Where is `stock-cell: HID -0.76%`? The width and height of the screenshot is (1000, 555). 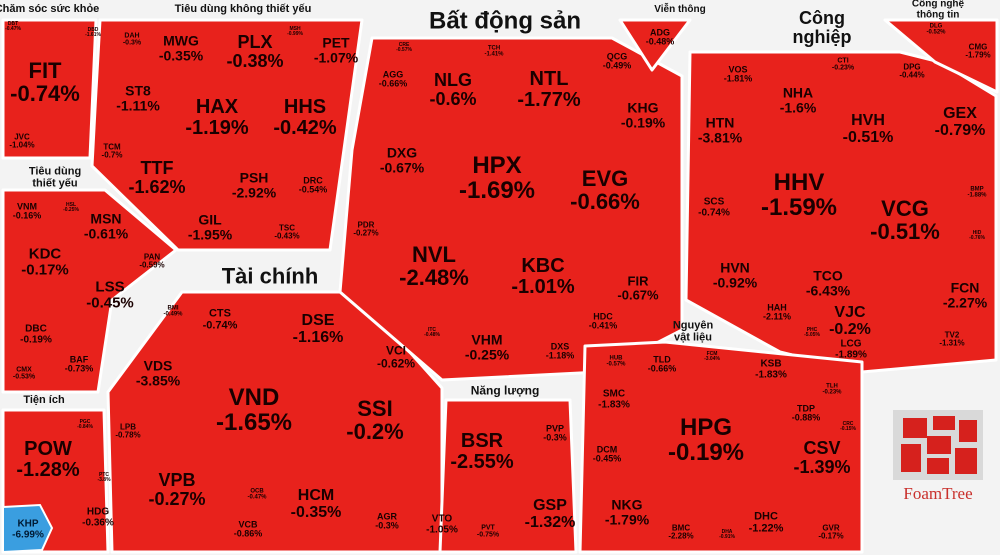
stock-cell: HID -0.76% is located at coordinates (977, 236).